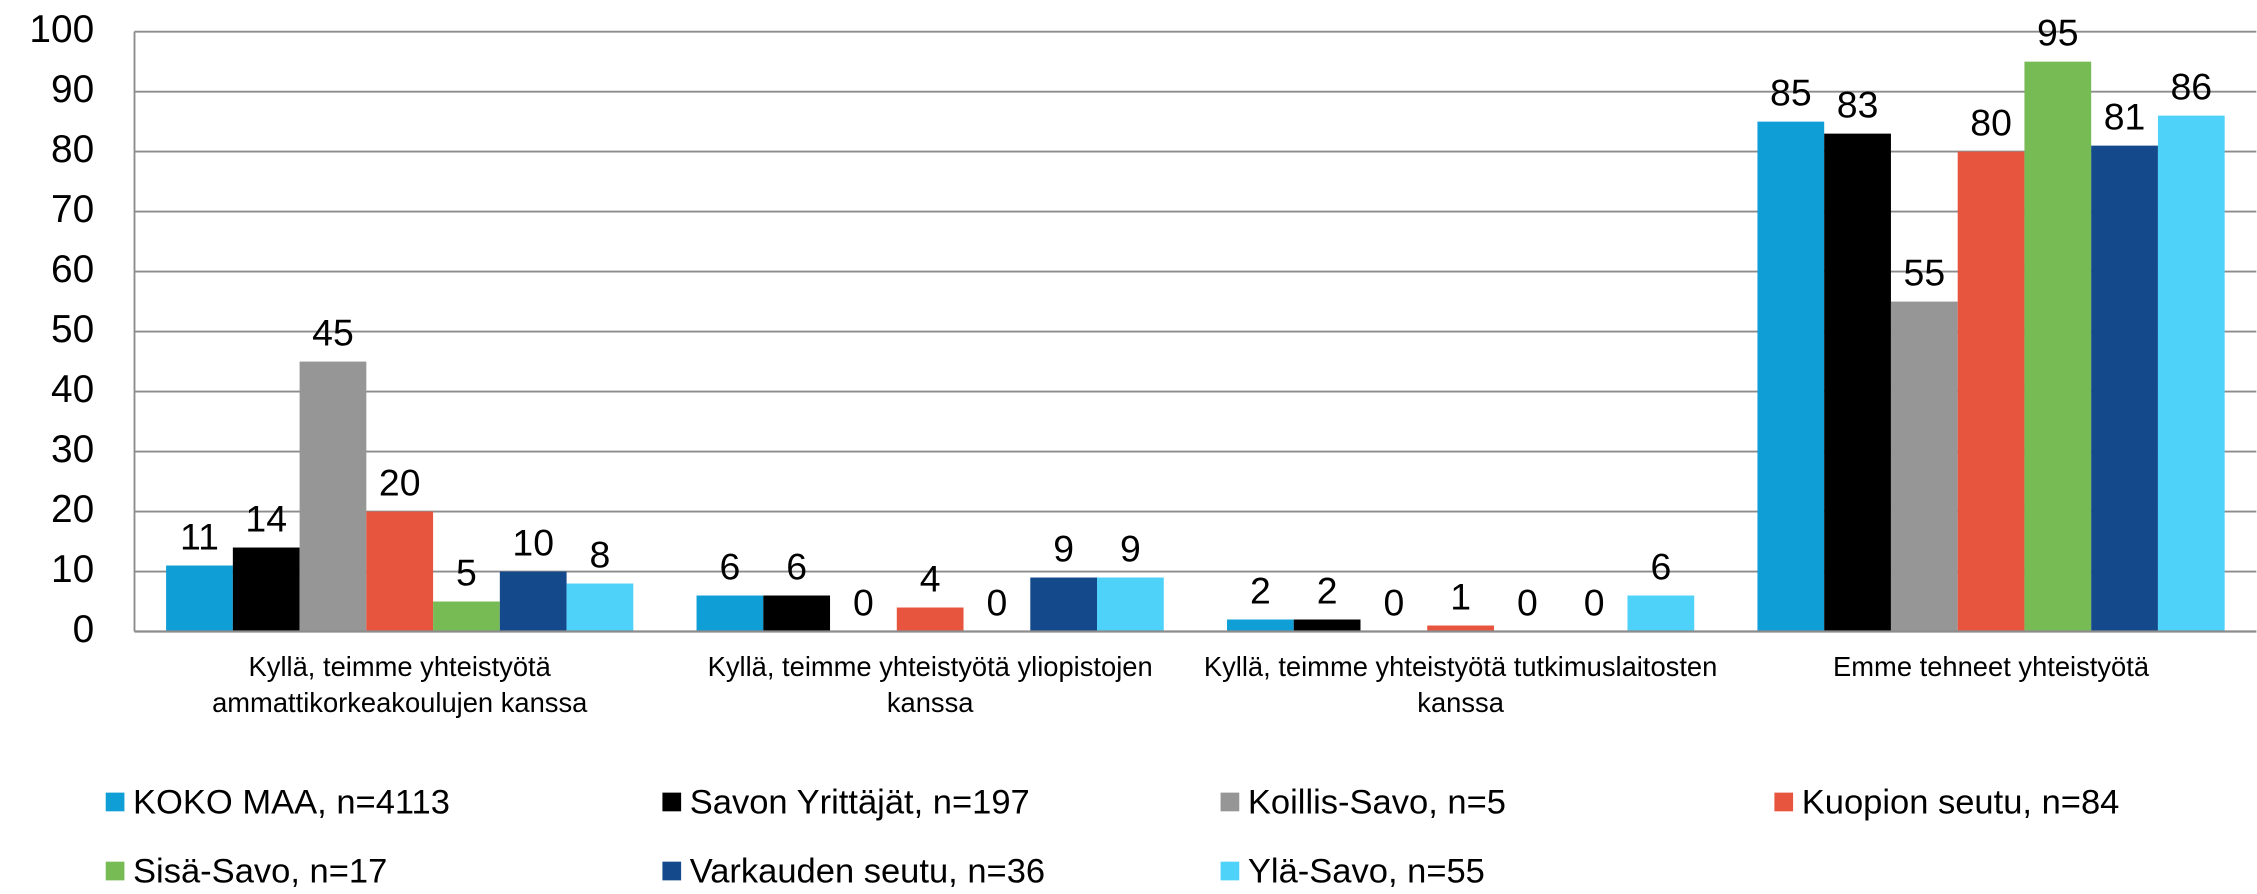 The width and height of the screenshot is (2257, 894). What do you see at coordinates (72, 449) in the screenshot?
I see `y-tick-label: 30` at bounding box center [72, 449].